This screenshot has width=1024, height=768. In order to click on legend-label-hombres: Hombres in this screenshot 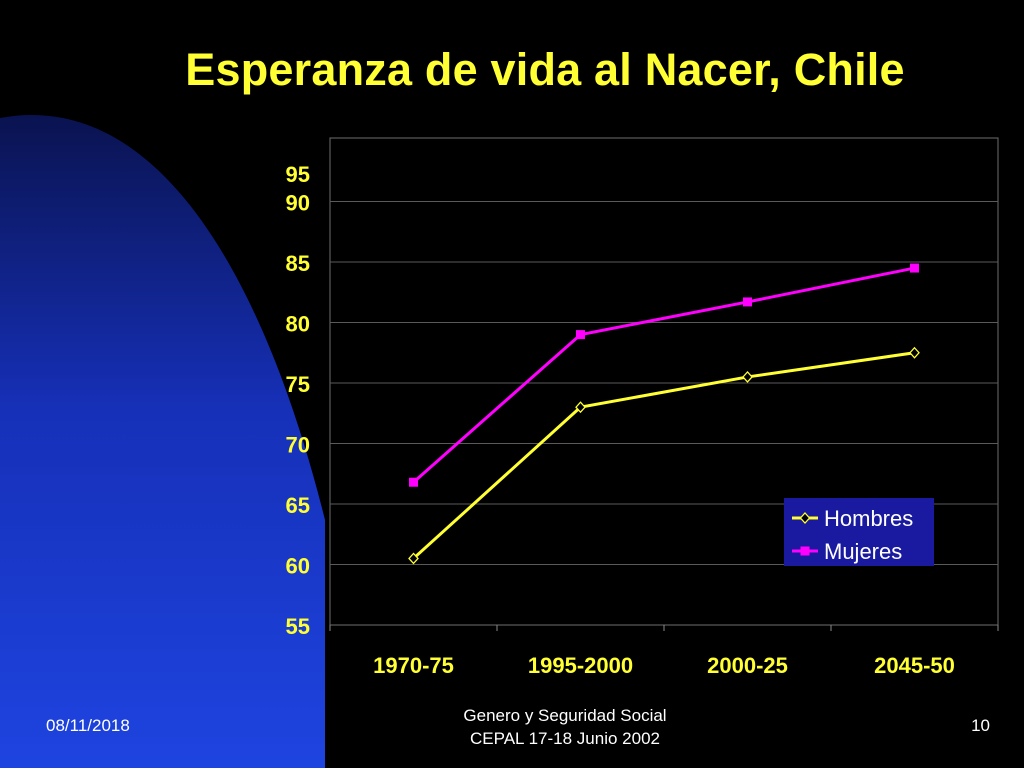, I will do `click(868, 518)`.